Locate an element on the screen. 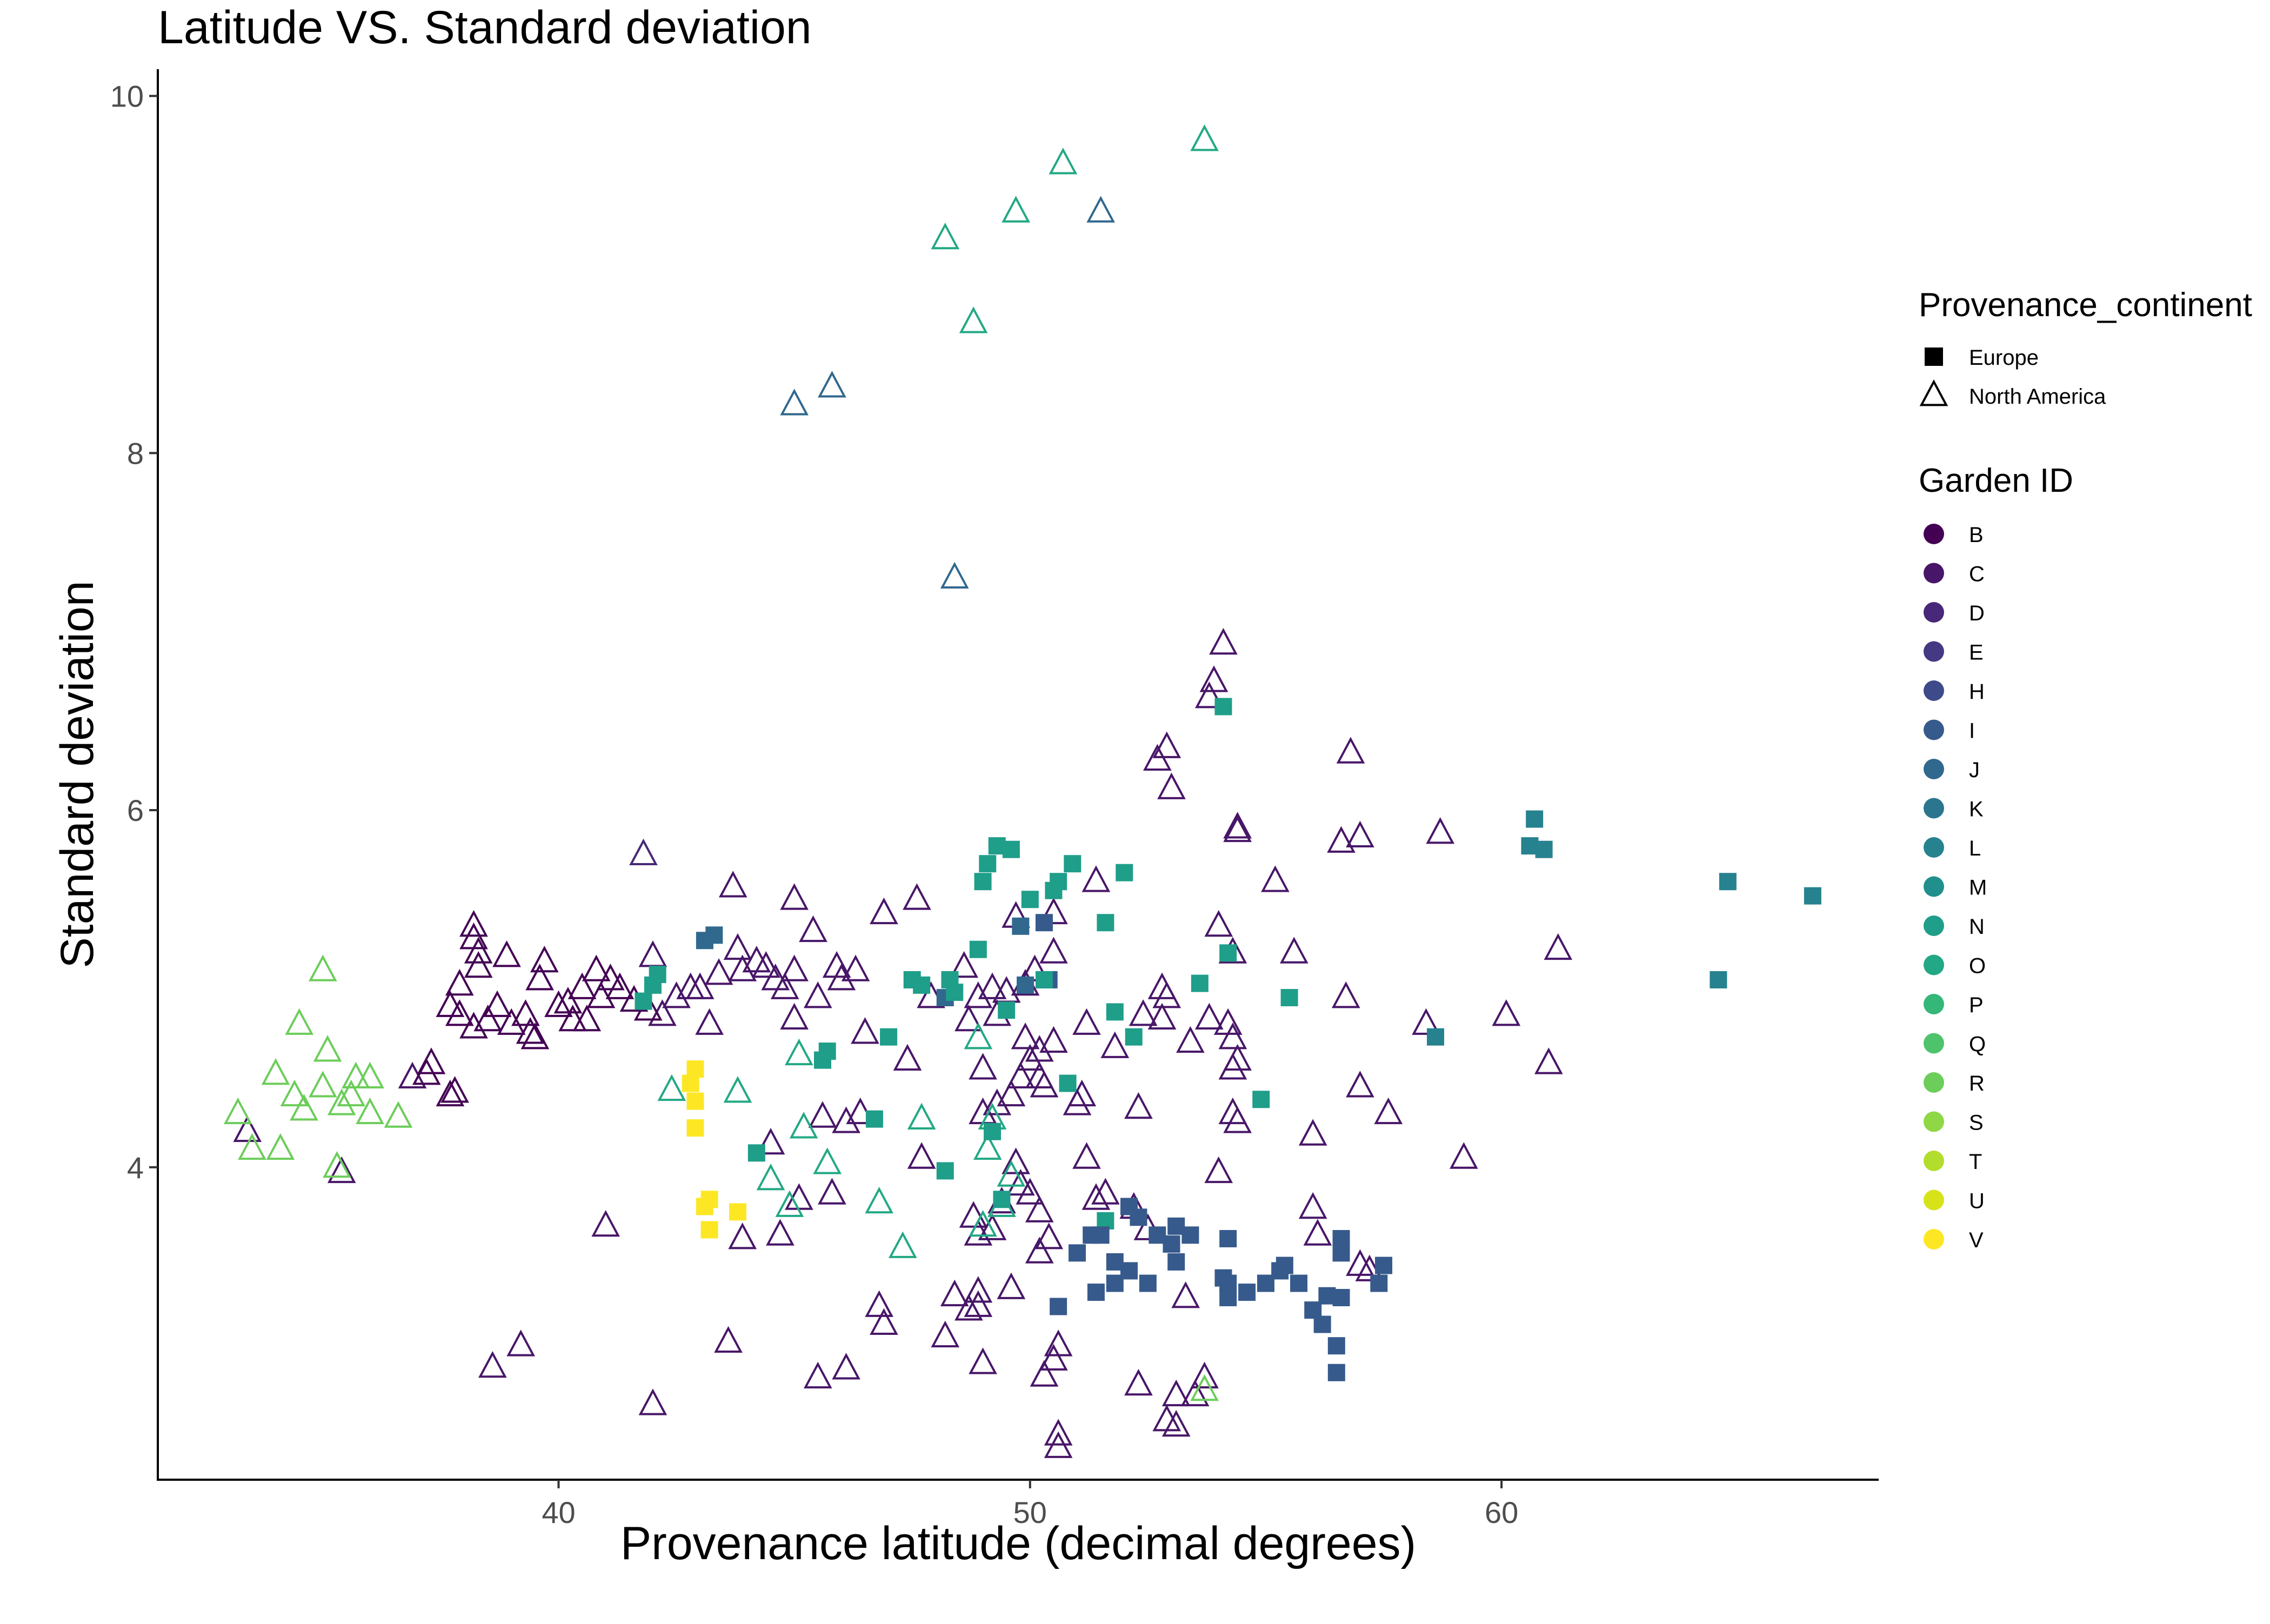 This screenshot has height=1624, width=2270. legend-label: H is located at coordinates (1977, 692).